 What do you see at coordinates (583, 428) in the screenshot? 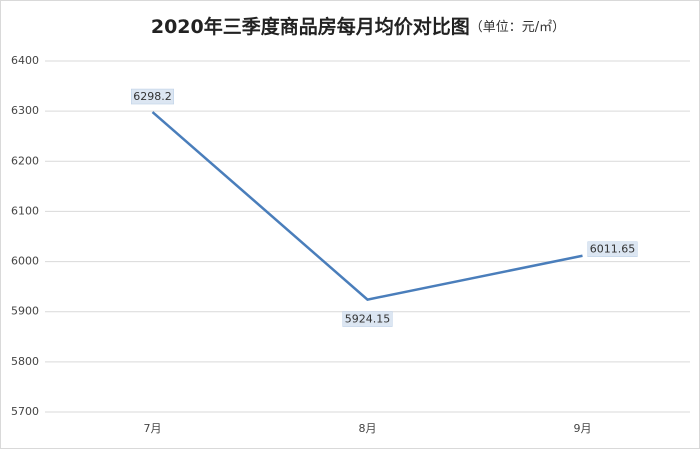
I see `x-tick-label: 9月` at bounding box center [583, 428].